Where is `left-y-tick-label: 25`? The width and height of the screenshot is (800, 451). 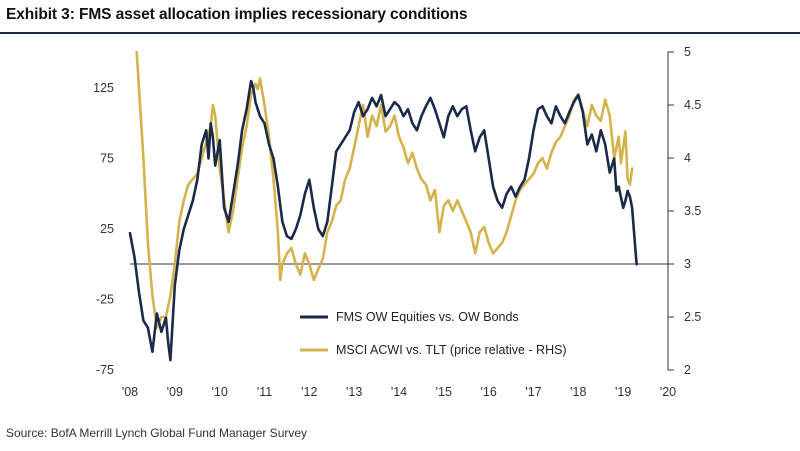
left-y-tick-label: 25 is located at coordinates (107, 229).